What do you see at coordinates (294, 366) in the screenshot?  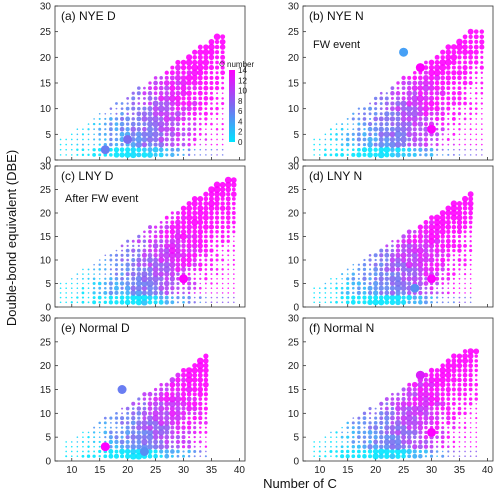 I see `y-tick-label: 20` at bounding box center [294, 366].